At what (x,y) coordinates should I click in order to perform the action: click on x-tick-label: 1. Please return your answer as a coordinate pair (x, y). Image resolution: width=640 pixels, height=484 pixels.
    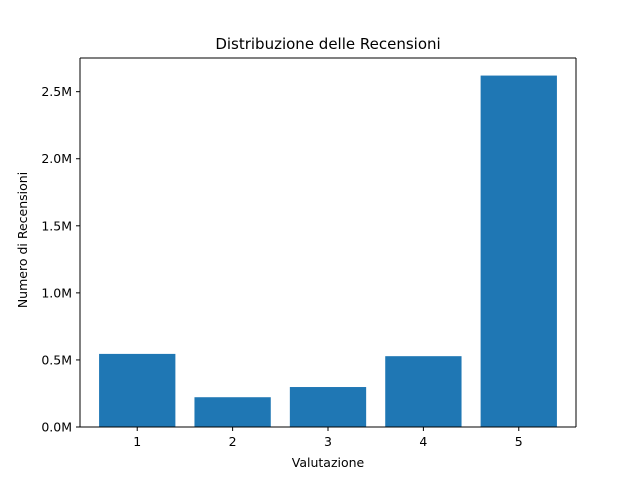
    Looking at the image, I should click on (137, 441).